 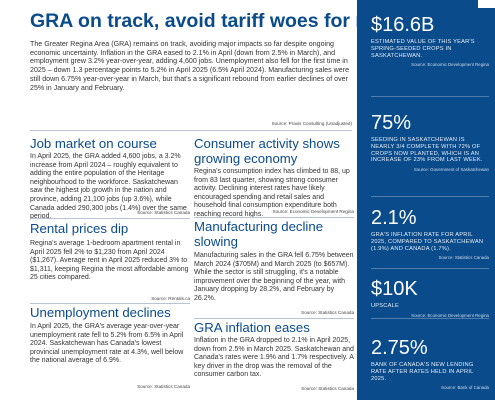 I want to click on intro-source: Source: Praxis Consulting (Unadjusted), so click(x=311, y=123).